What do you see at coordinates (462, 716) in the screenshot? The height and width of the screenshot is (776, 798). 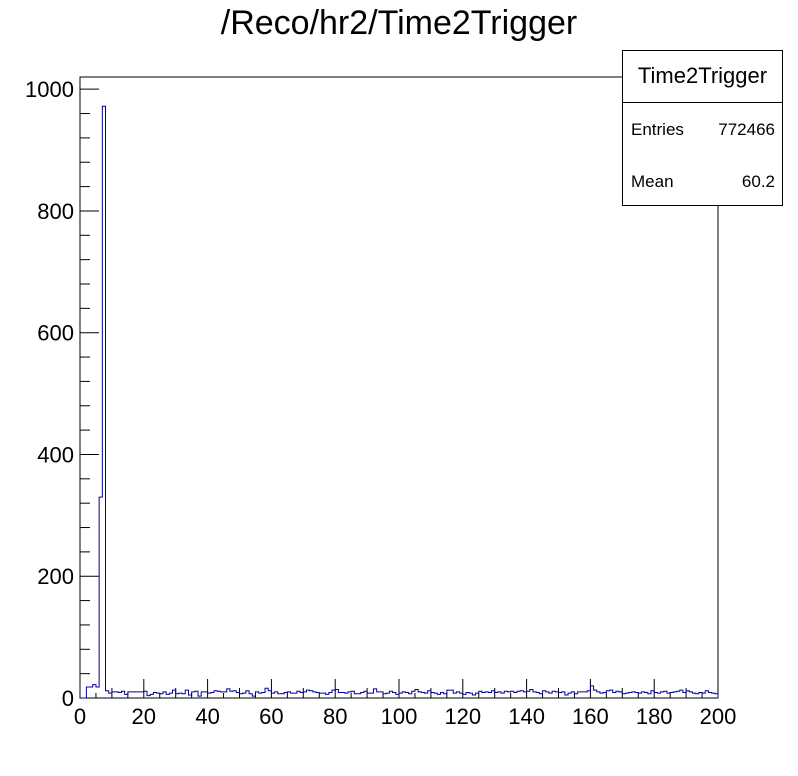 I see `x-tick-label: 120` at bounding box center [462, 716].